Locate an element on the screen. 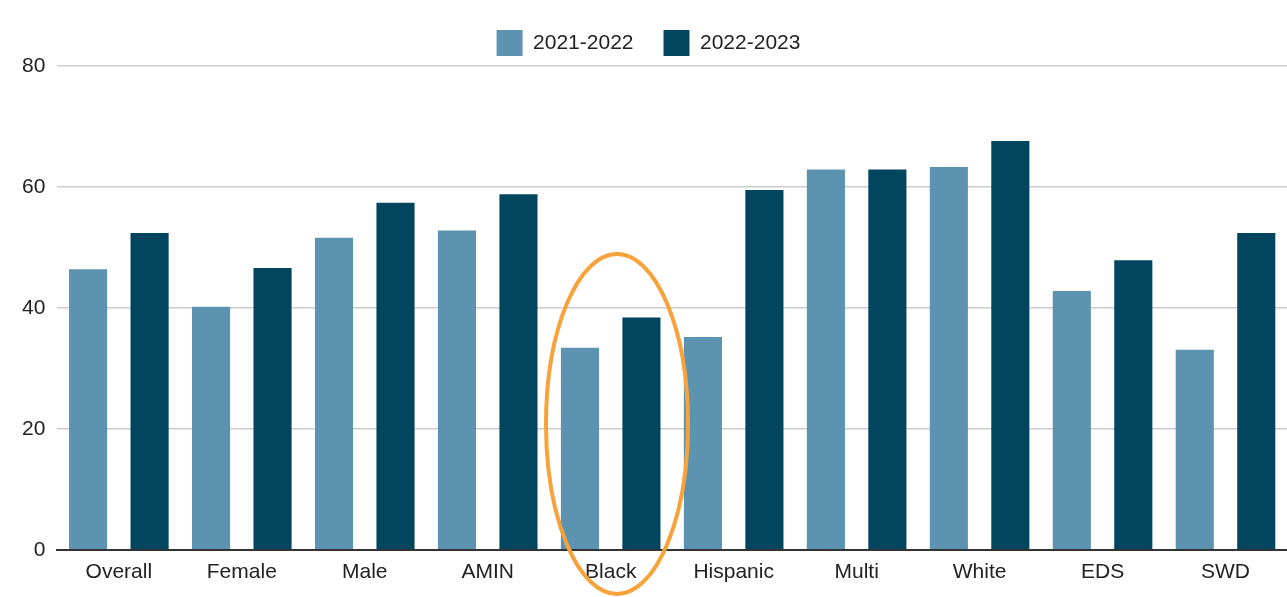  x-tick-label: AMIN is located at coordinates (487, 571).